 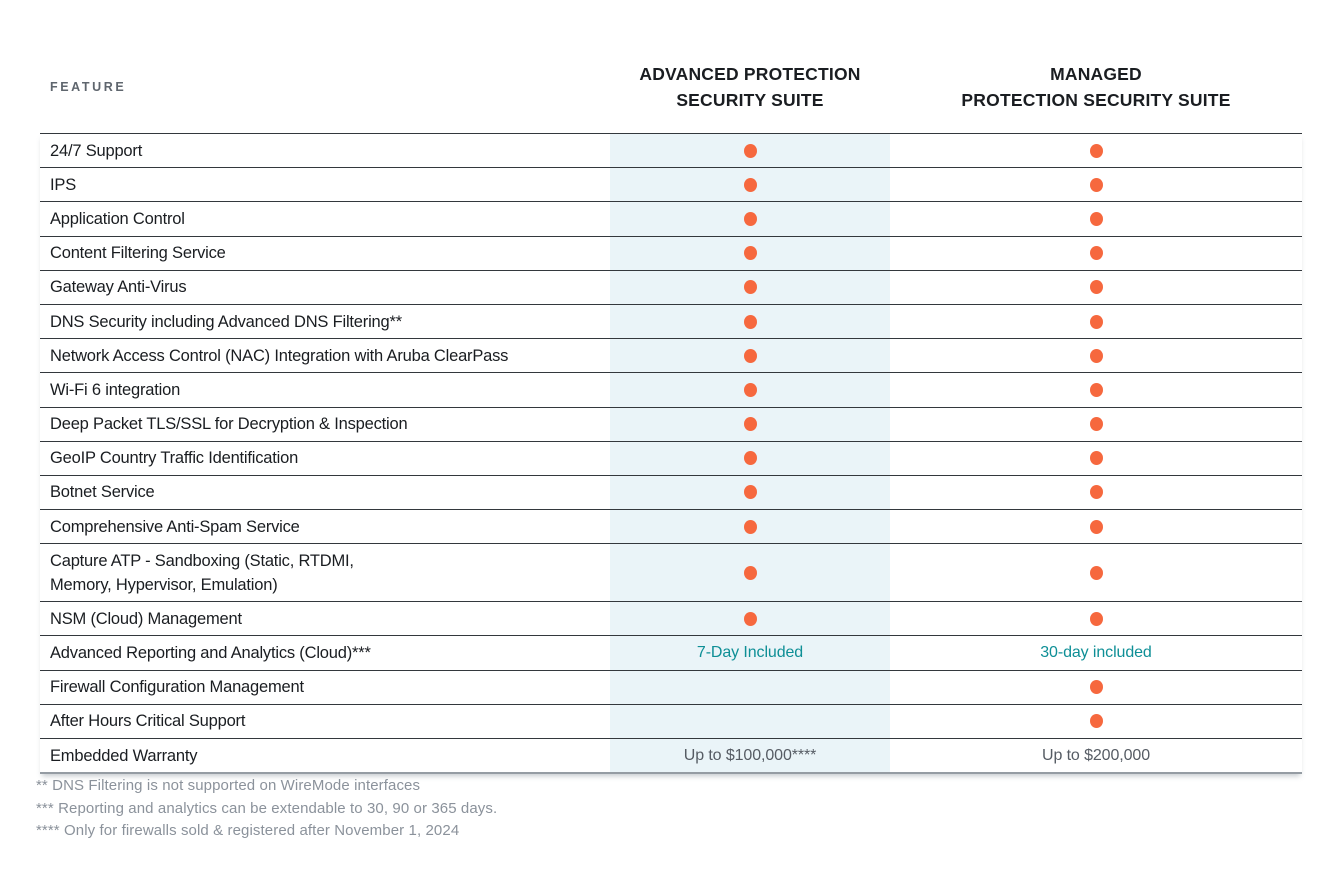 I want to click on feature-label: Botnet Service, so click(x=102, y=492).